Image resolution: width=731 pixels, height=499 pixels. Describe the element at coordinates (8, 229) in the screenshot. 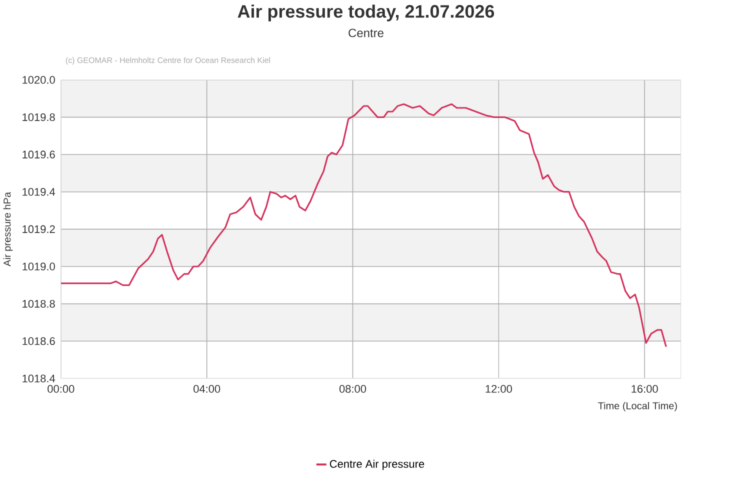

I see `y-axis-title: Air pressure hPa` at that location.